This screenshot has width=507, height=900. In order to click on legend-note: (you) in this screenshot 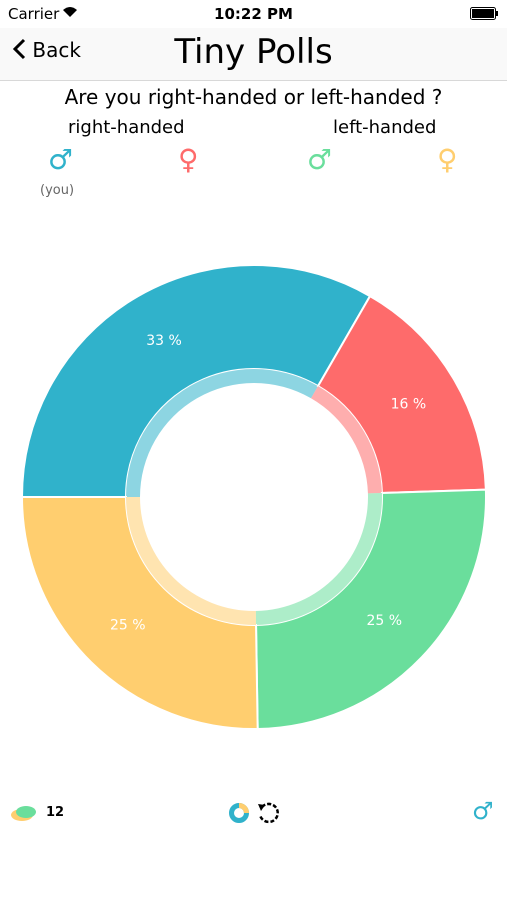, I will do `click(57, 190)`.